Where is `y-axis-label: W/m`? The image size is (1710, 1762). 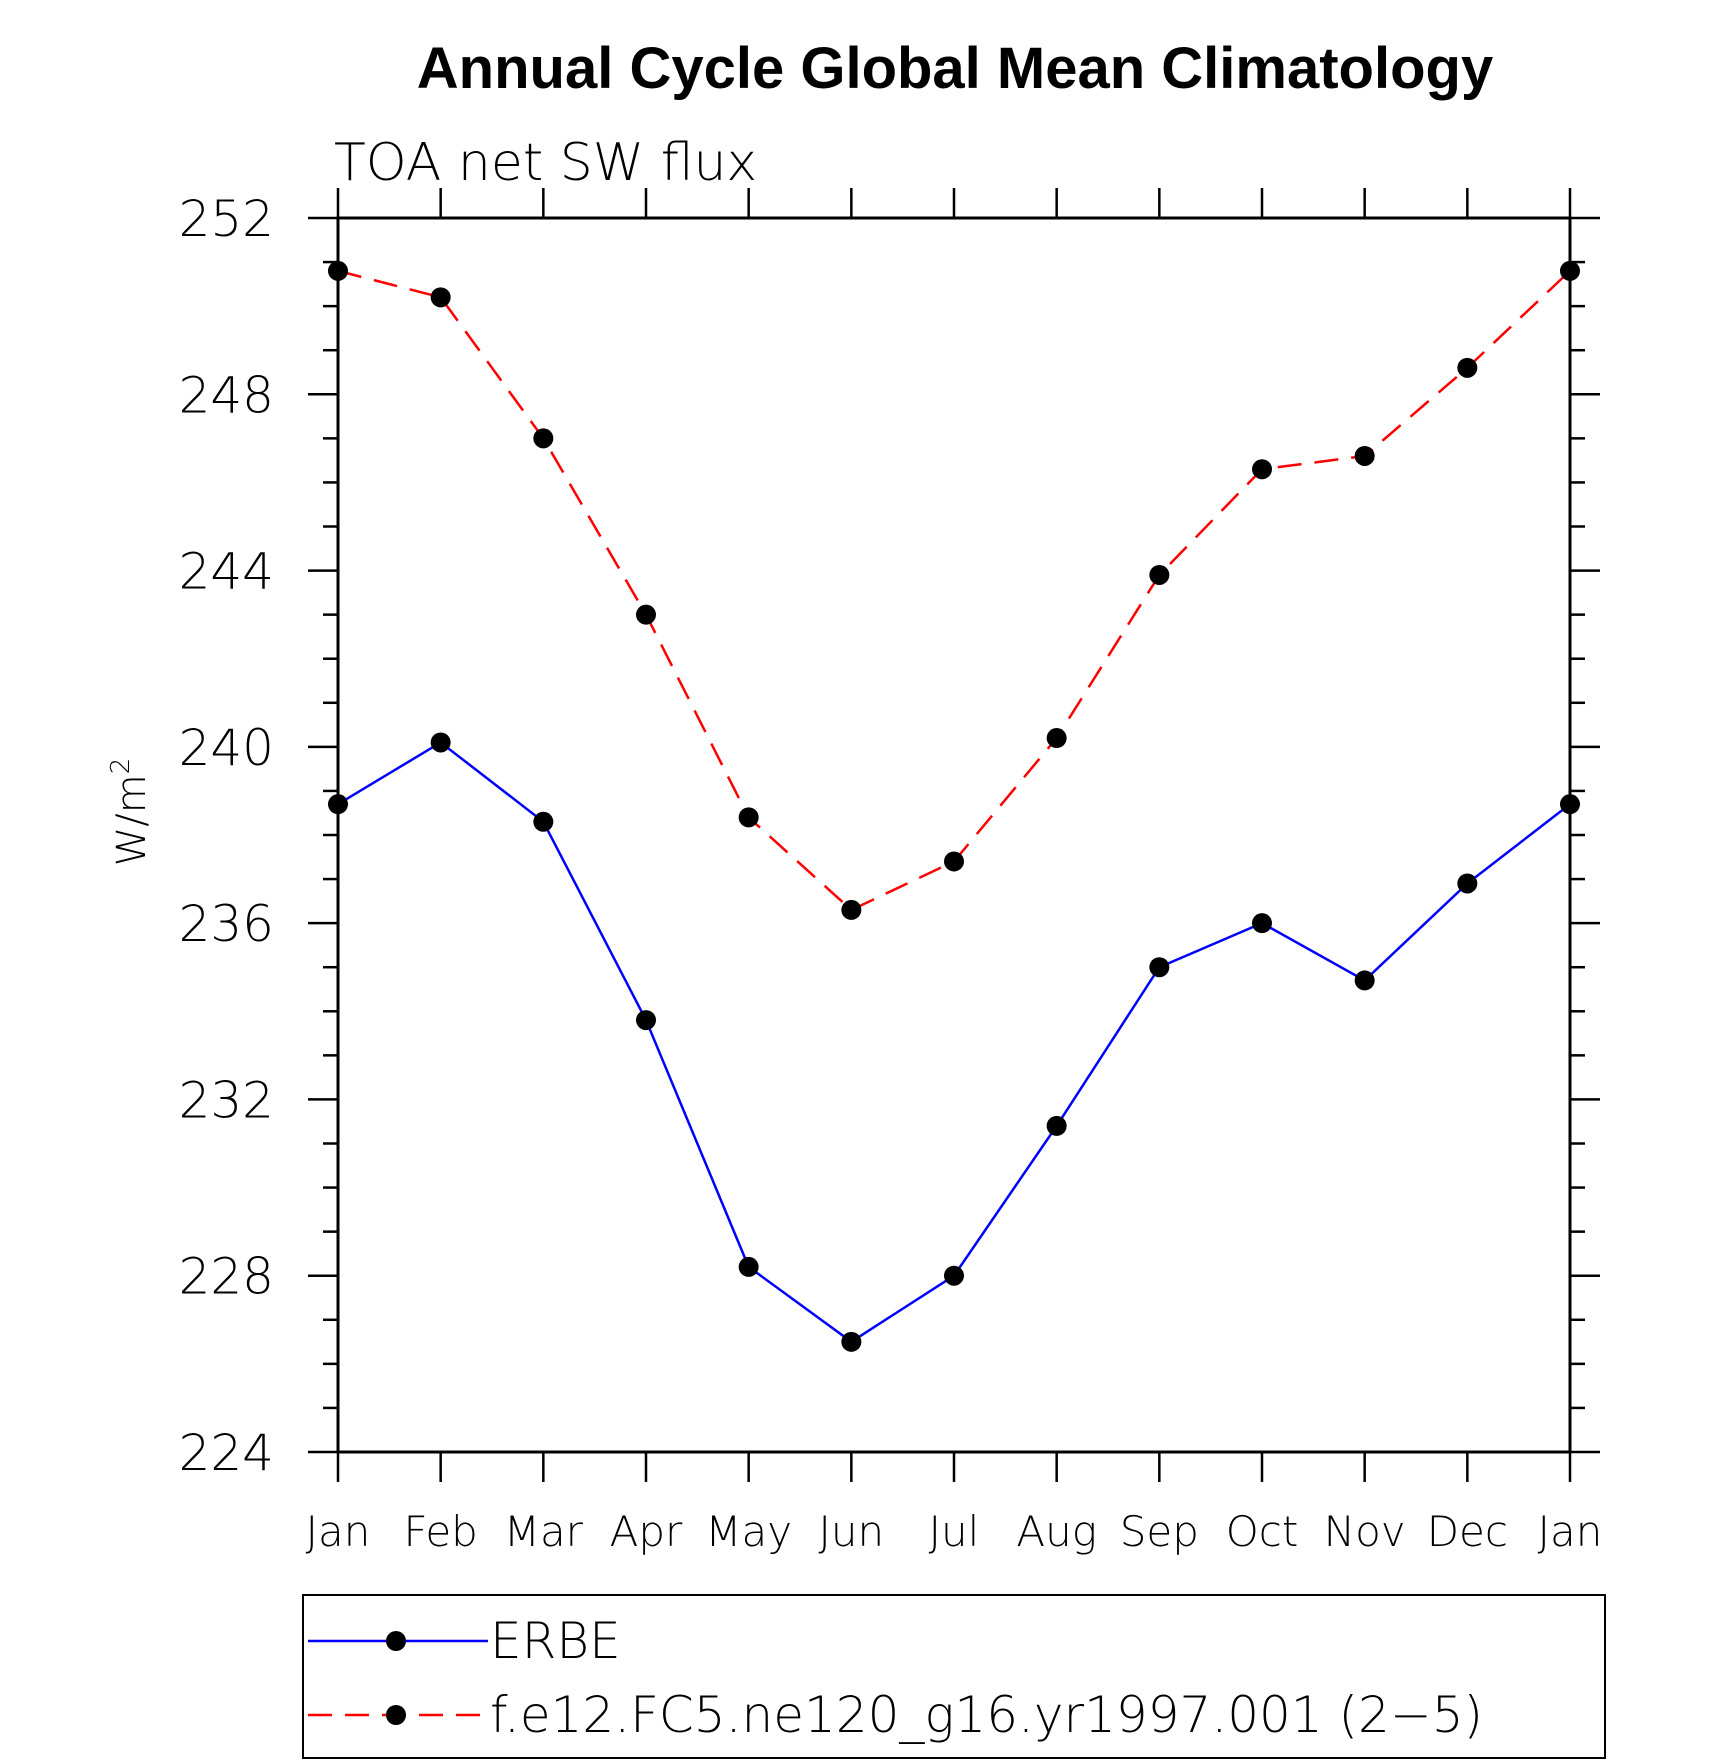 y-axis-label: W/m is located at coordinates (132, 820).